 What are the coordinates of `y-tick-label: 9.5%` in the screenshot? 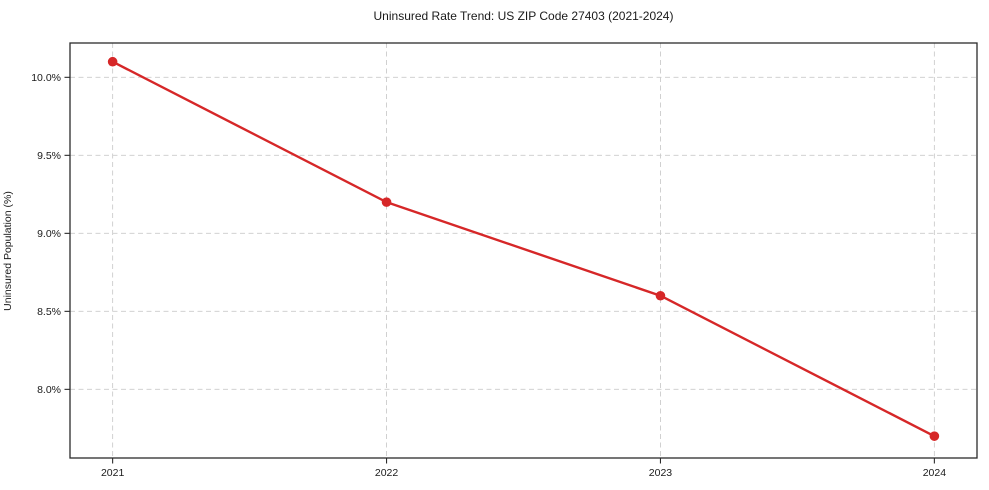 It's located at (49, 156).